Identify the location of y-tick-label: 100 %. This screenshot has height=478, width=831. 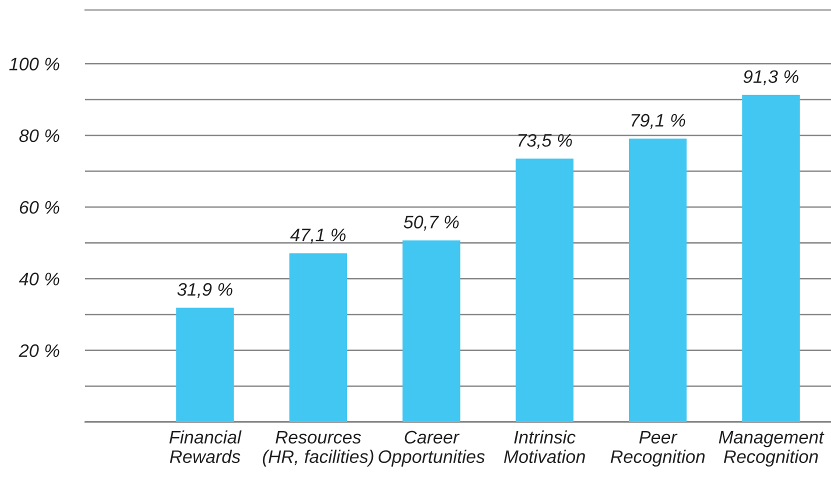
(34, 64).